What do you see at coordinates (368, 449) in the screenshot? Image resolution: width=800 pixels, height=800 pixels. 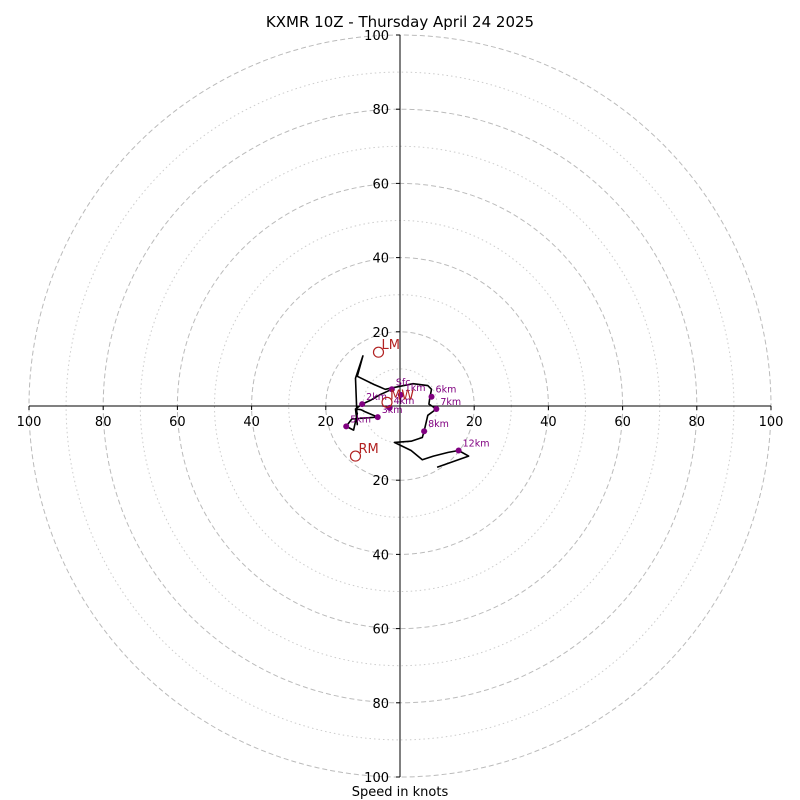 I see `storm-motion-label: RM` at bounding box center [368, 449].